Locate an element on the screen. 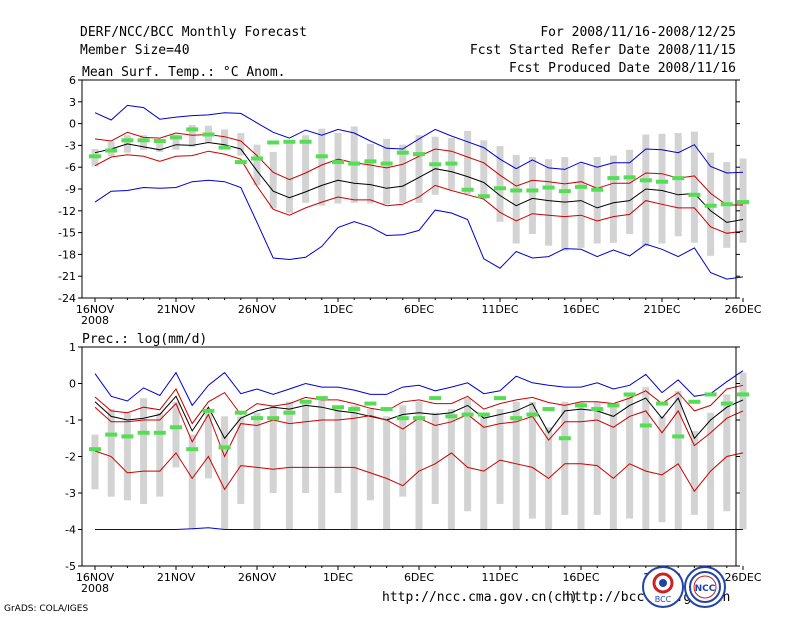 Image resolution: width=800 pixels, height=618 pixels. panel2-ytick-label: 1 is located at coordinates (72, 347).